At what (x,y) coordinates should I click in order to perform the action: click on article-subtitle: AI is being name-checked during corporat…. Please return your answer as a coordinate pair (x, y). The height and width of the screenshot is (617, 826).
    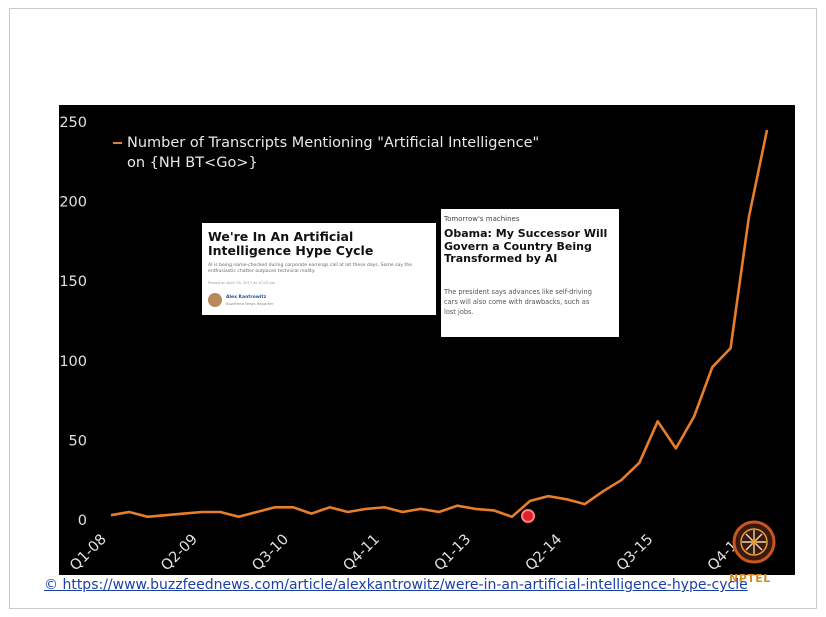
    Looking at the image, I should click on (310, 268).